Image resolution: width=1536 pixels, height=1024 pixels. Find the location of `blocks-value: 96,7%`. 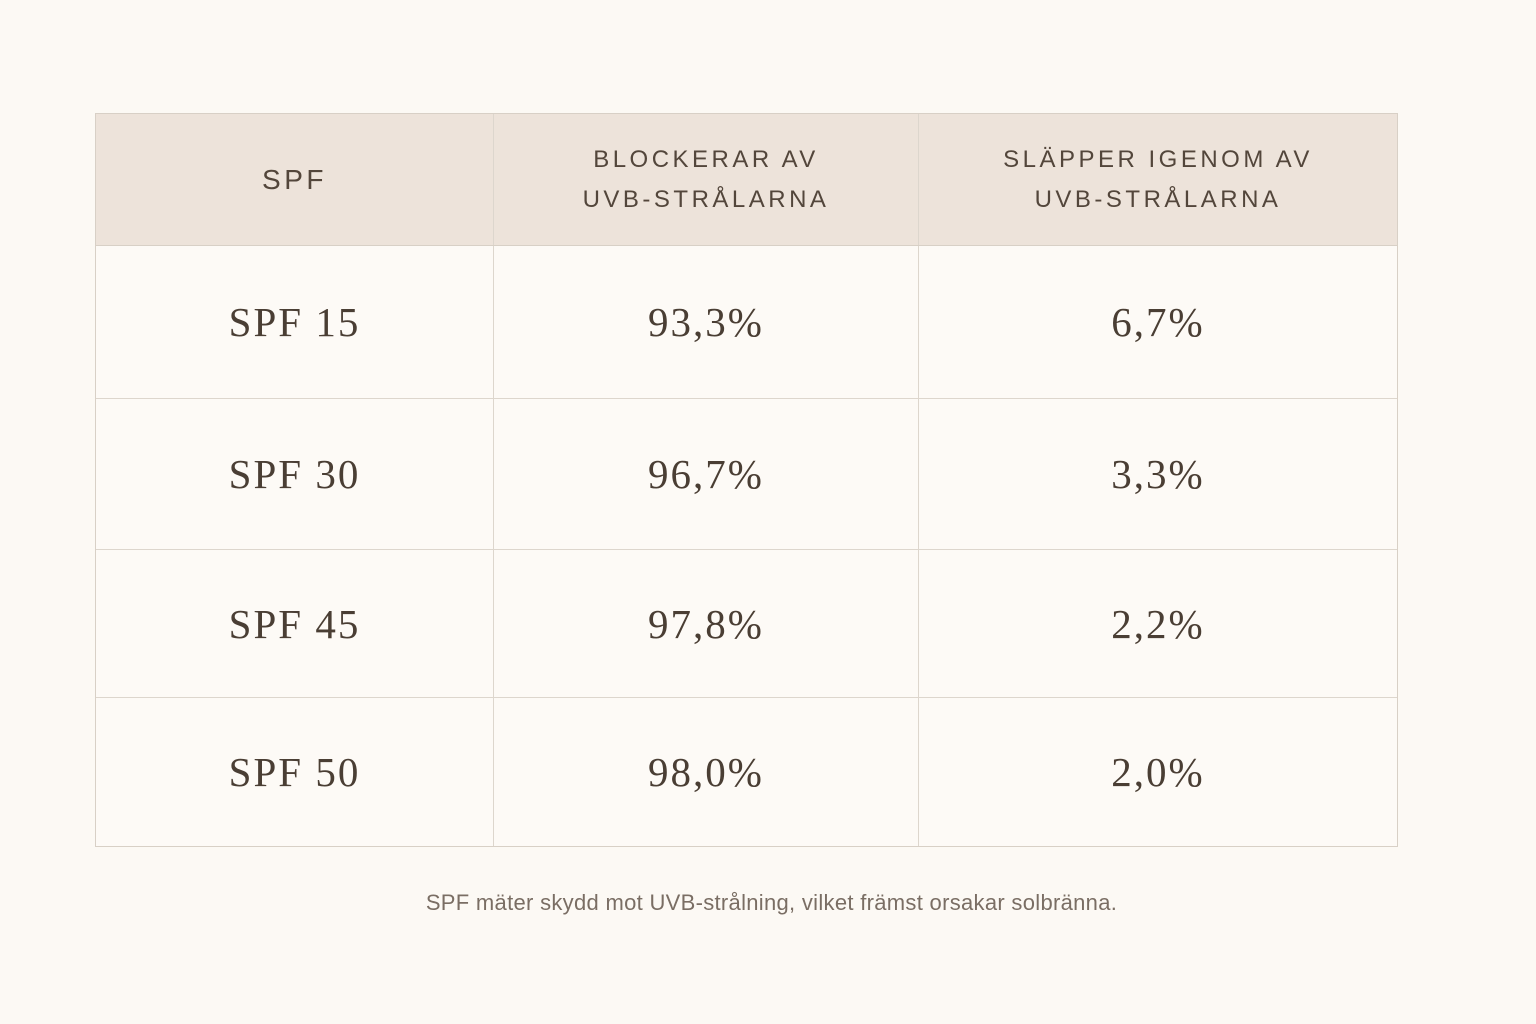

blocks-value: 96,7% is located at coordinates (706, 474).